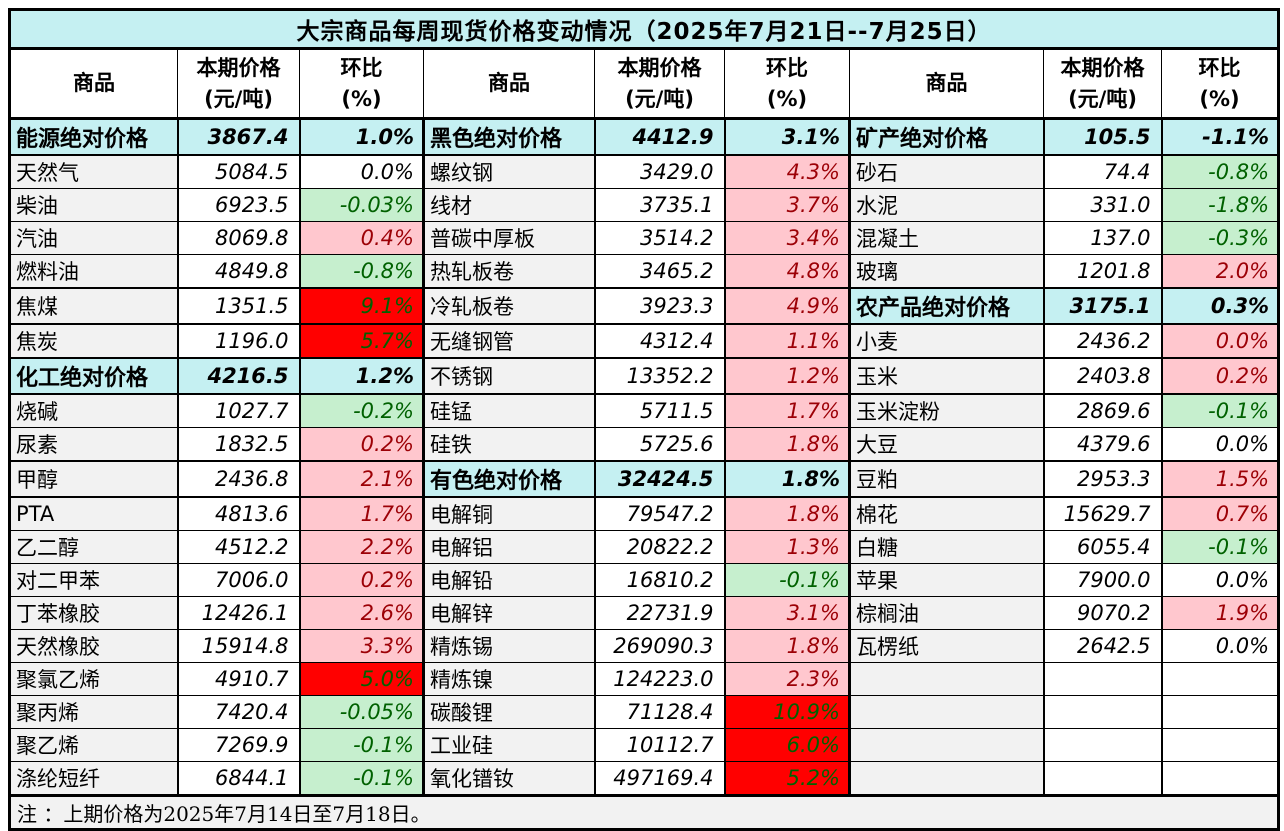 This screenshot has width=1284, height=831. I want to click on commodity-name-cell: 水泥, so click(946, 205).